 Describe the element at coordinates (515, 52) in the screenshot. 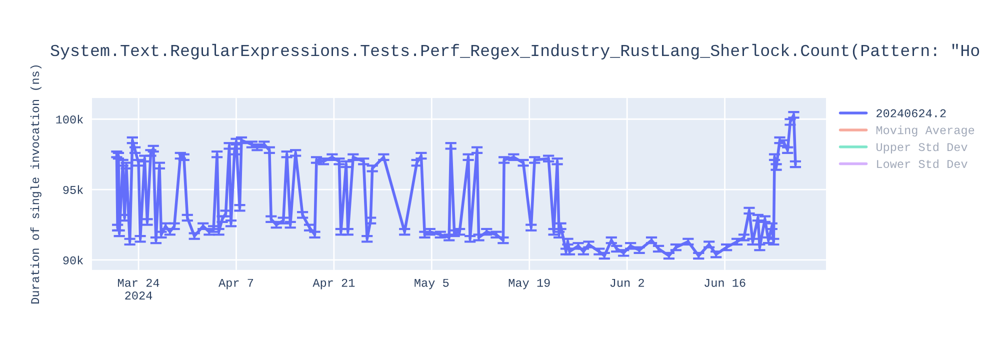

I see `chart-title: System.Text.RegularExpressions.Tests.Perf_Regex_Industry_RustLang_Sherlock.Count(Pattern: "Ho` at that location.